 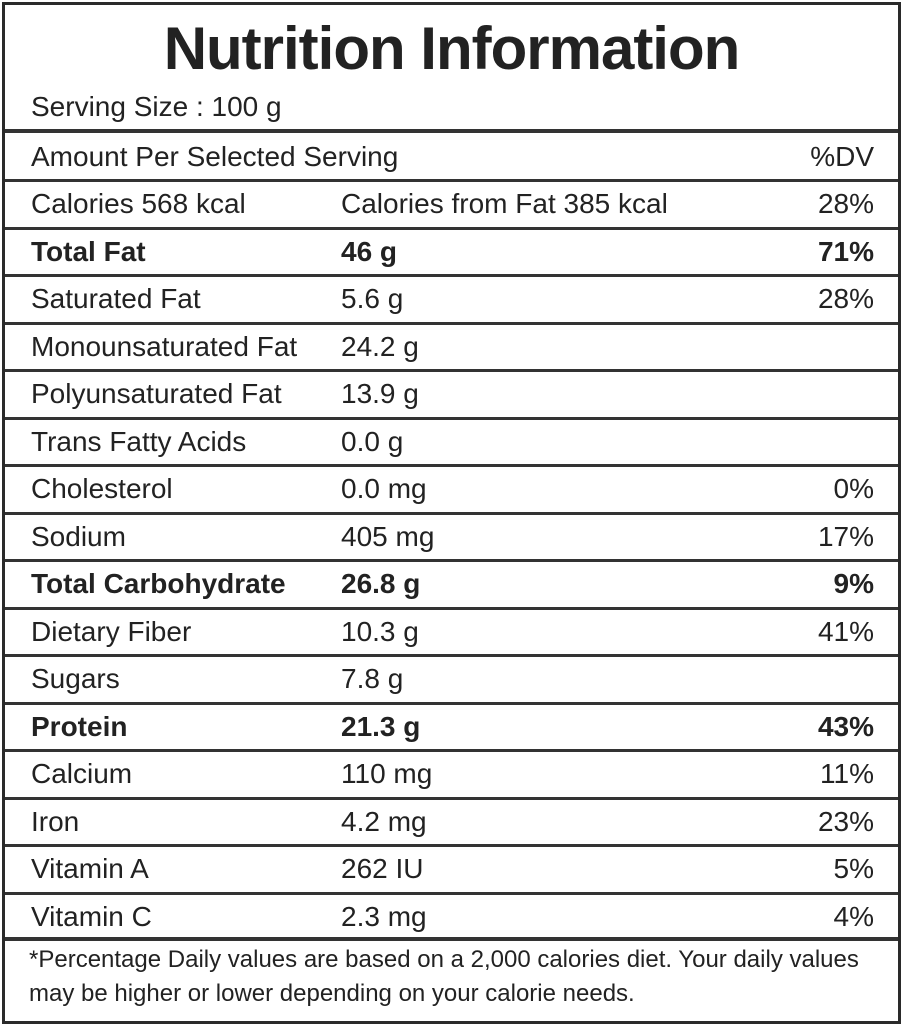 I want to click on nutrient-amount: Calories from Fat 385 kcal, so click(x=504, y=203).